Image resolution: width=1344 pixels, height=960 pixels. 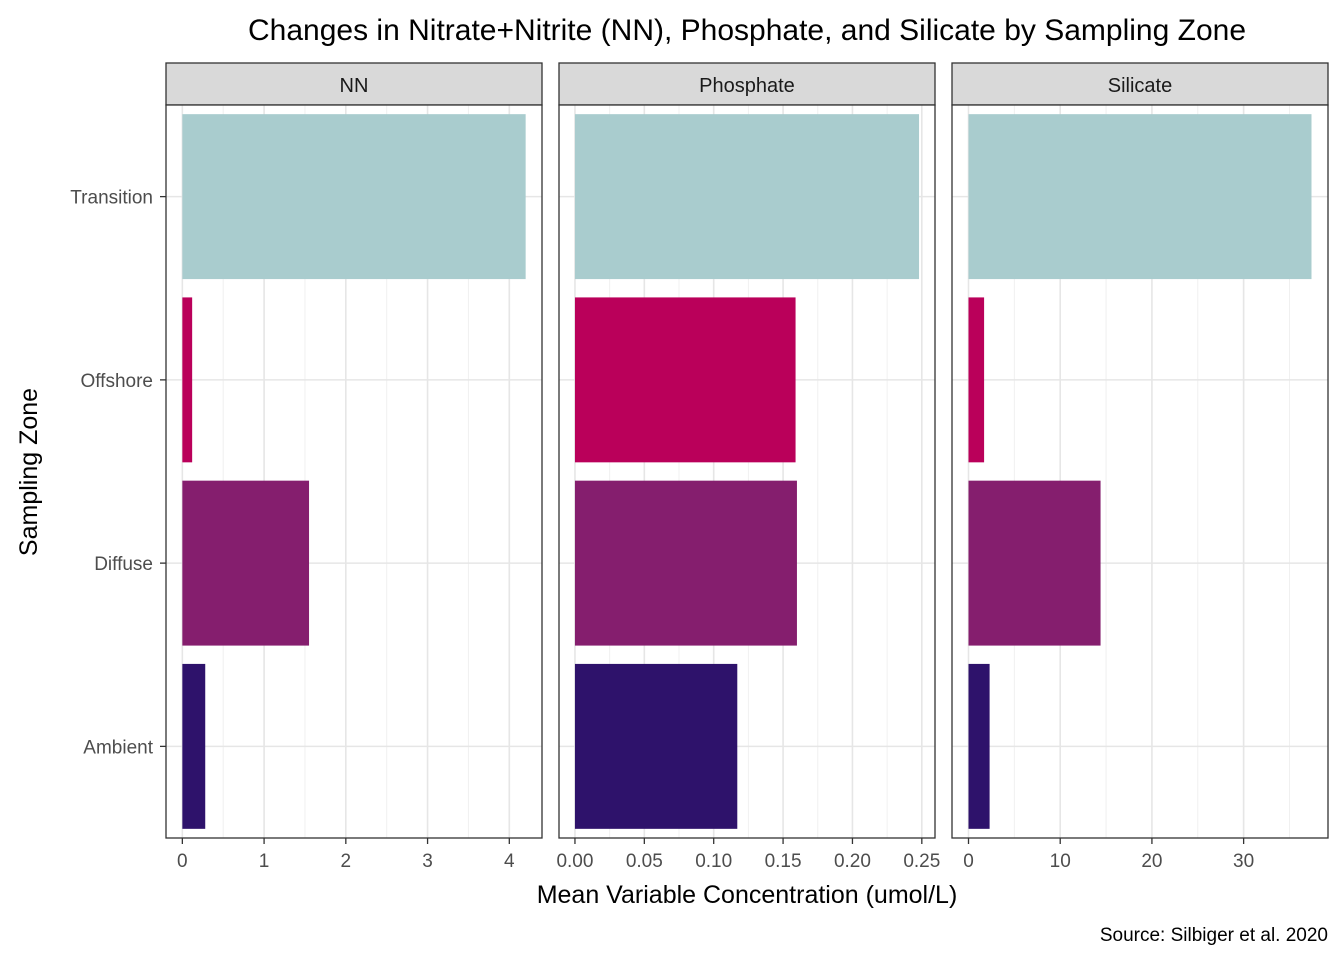 I want to click on y-axis-title: Sampling Zone, so click(x=29, y=472).